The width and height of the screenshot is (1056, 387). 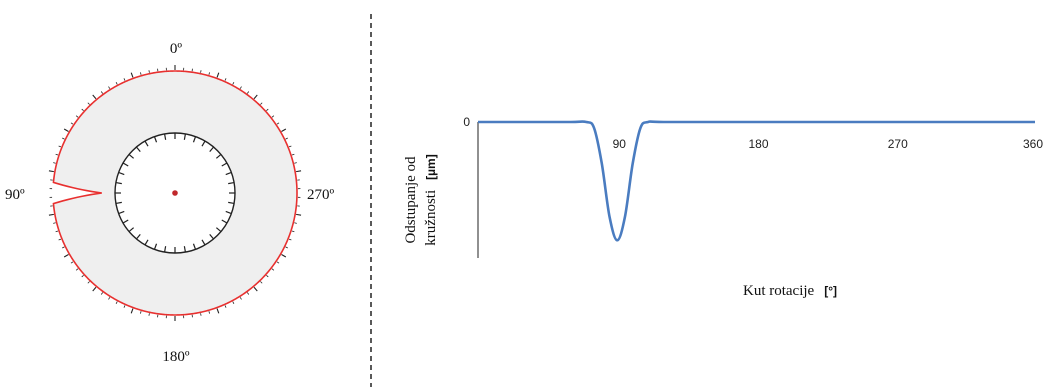 I want to click on angle-label-90: 90º, so click(x=15, y=195).